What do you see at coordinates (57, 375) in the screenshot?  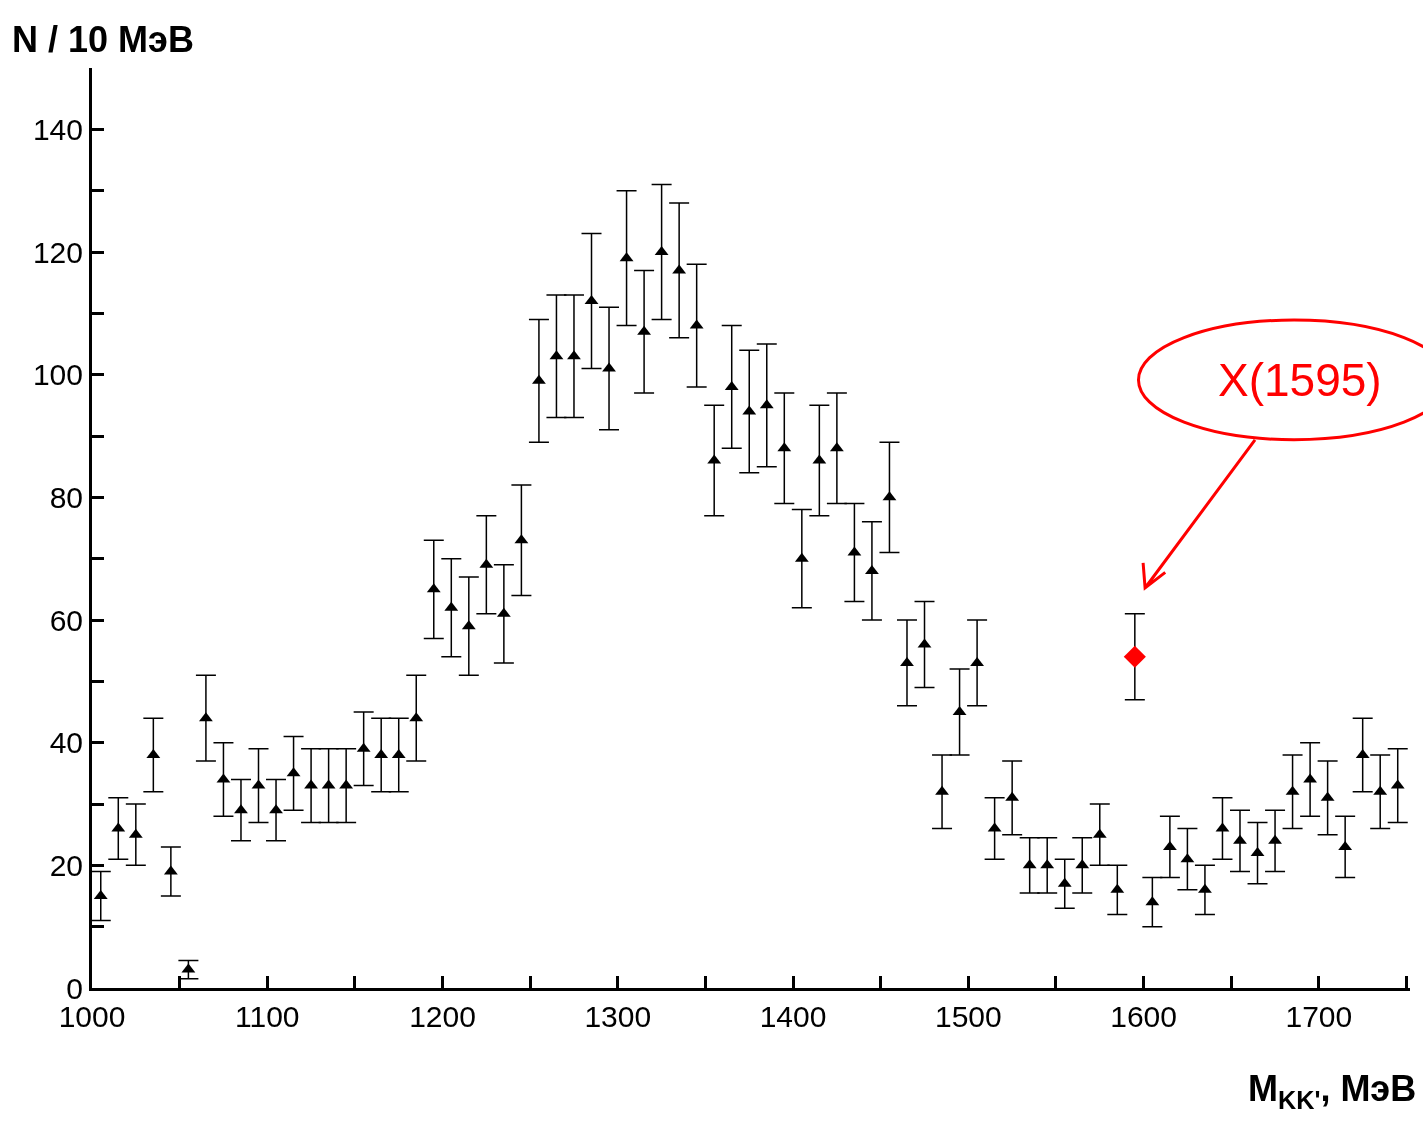 I see `y-tick-label: 100` at bounding box center [57, 375].